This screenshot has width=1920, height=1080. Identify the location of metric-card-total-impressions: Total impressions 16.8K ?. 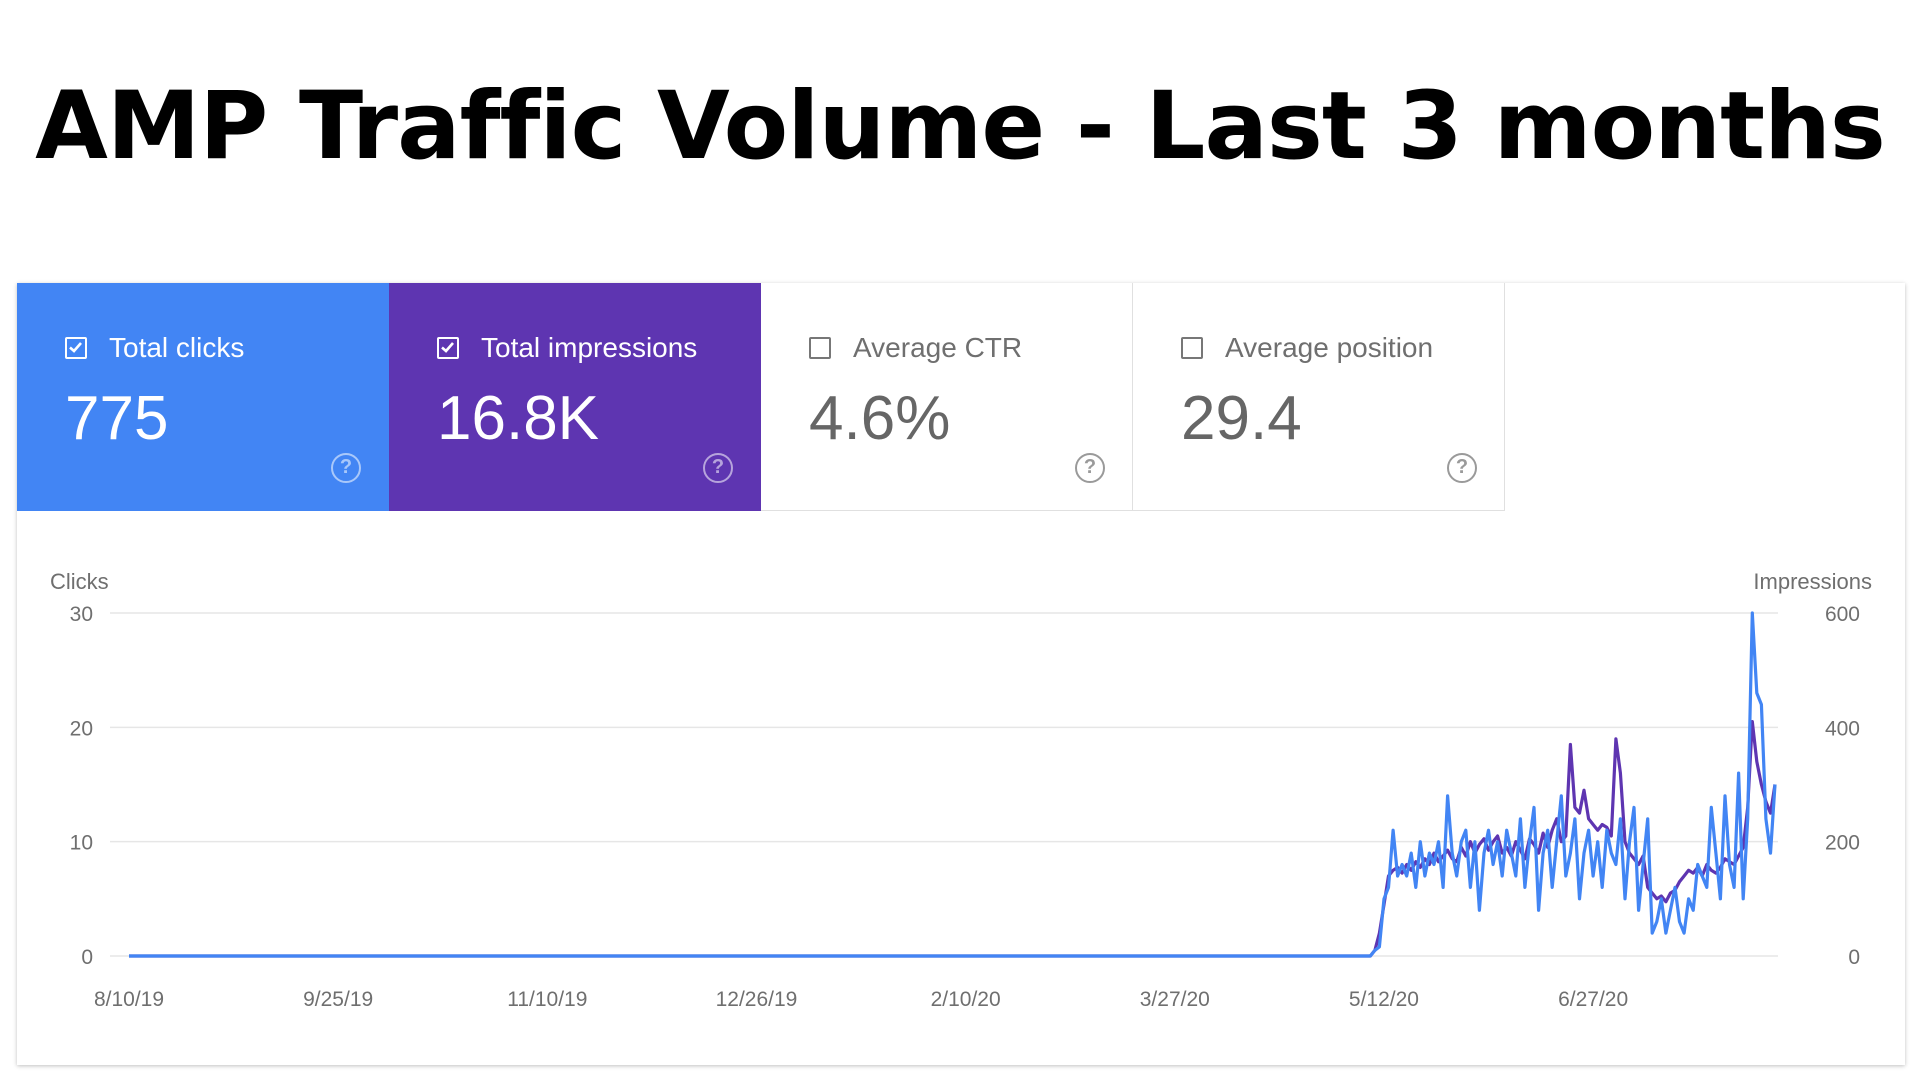
(575, 397).